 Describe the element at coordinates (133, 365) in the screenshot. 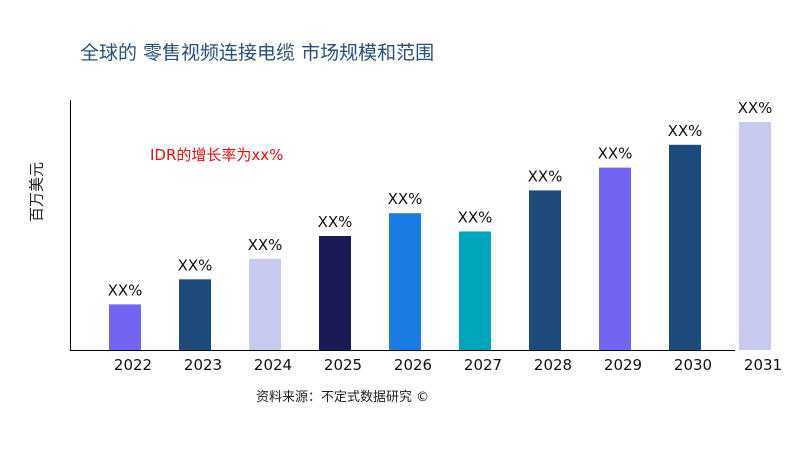

I see `x-tick-label-2022: 2022` at that location.